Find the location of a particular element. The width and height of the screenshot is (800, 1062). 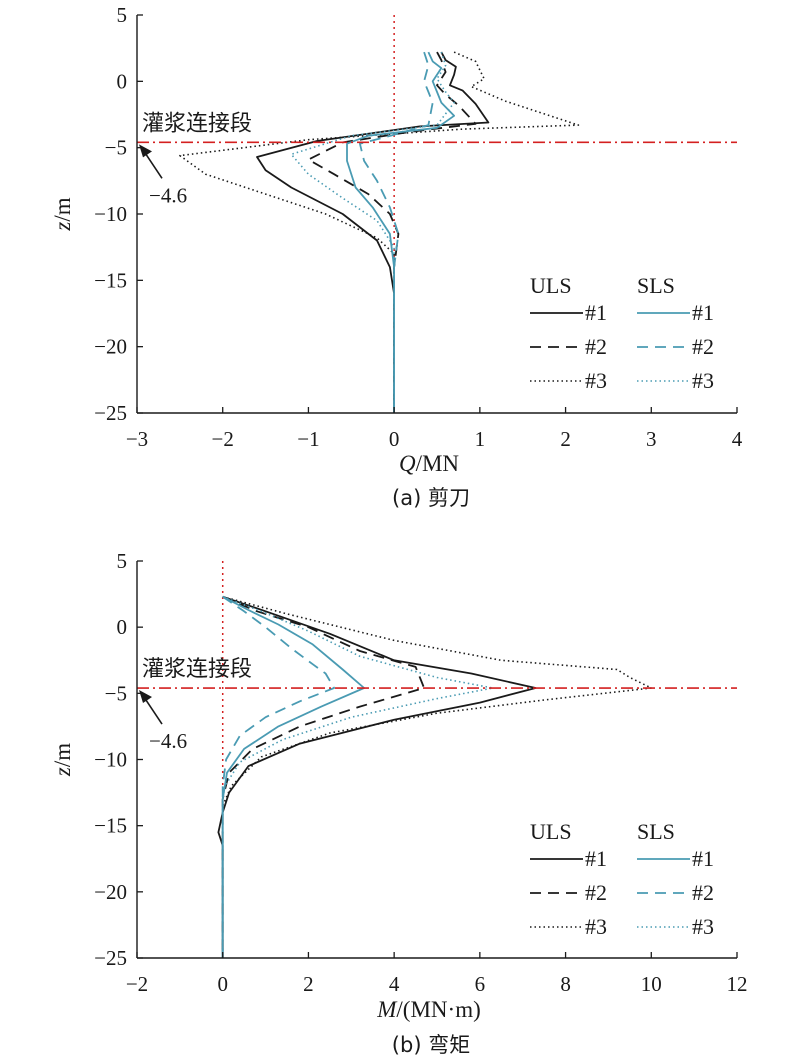

panel-caption: (a) 剪刀 is located at coordinates (431, 498).